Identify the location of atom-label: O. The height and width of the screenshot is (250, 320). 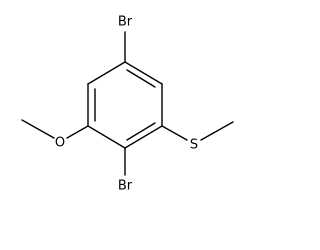
(60, 143).